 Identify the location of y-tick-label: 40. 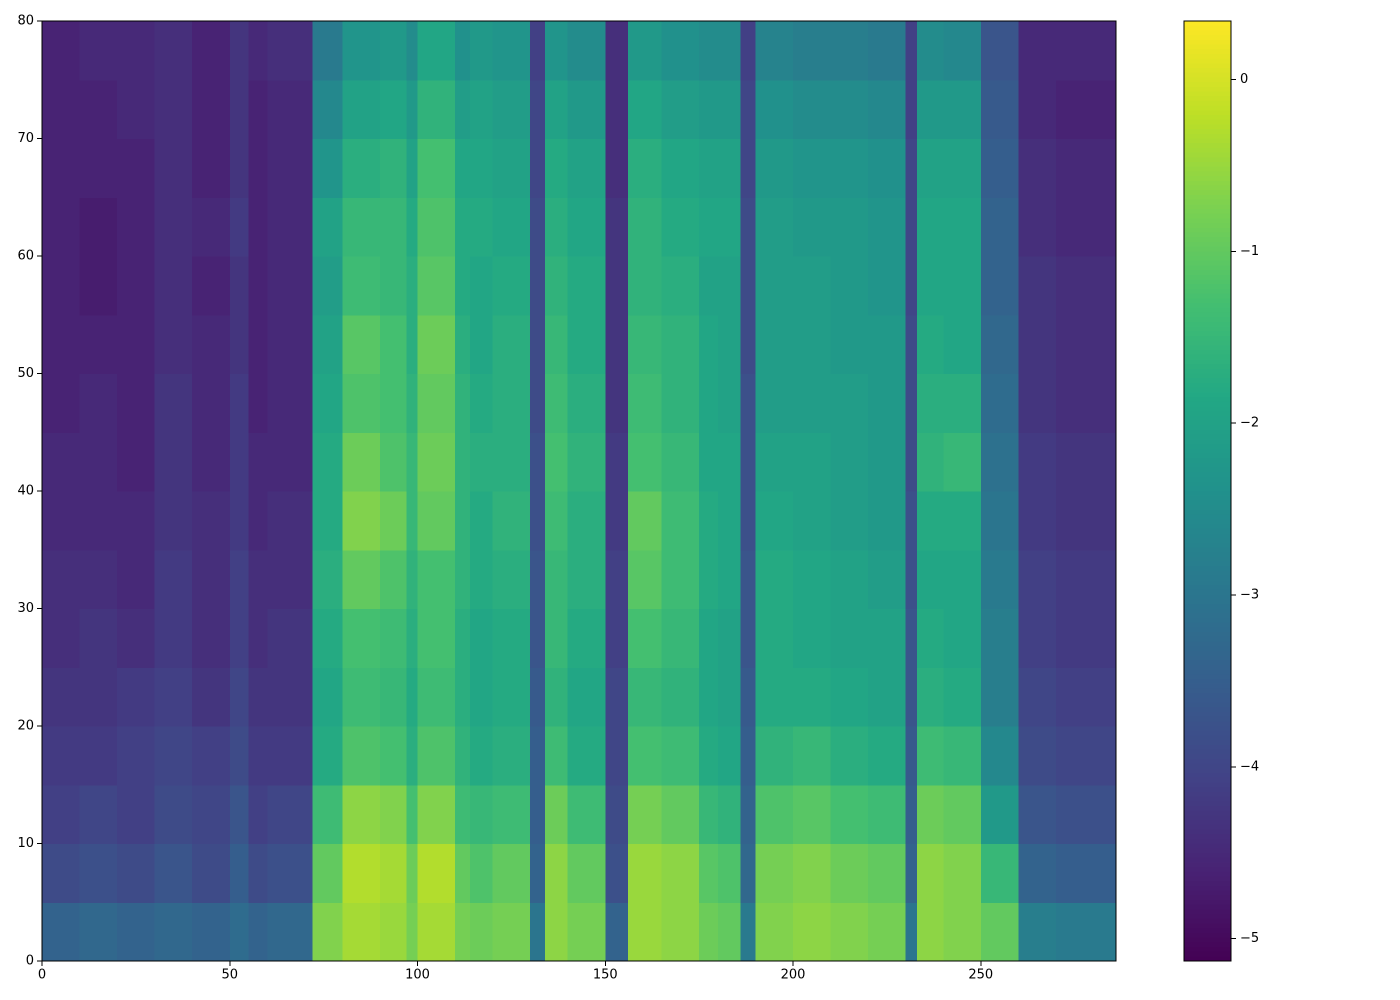
(25, 491).